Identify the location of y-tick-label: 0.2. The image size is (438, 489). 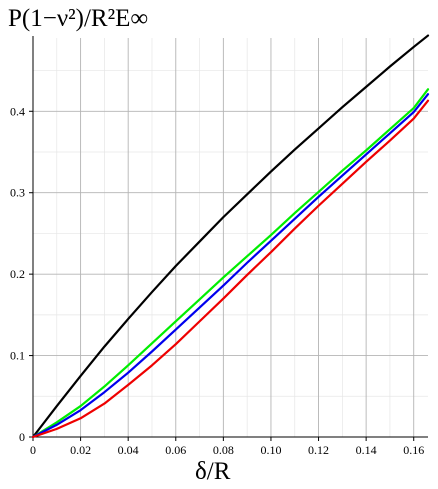
(17, 274).